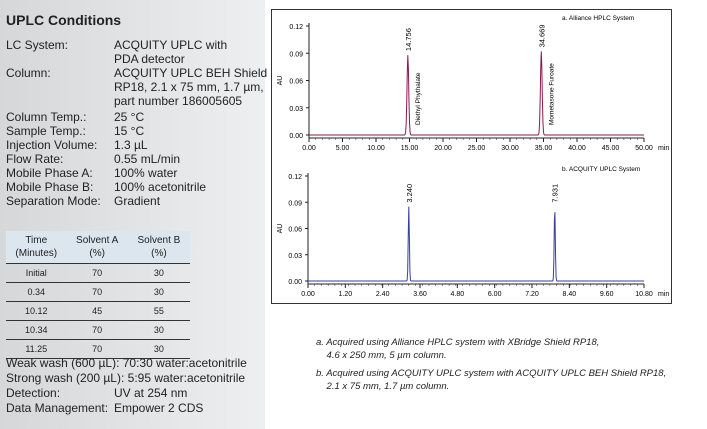 The height and width of the screenshot is (429, 707). I want to click on x-tick-label: 10.80, so click(644, 294).